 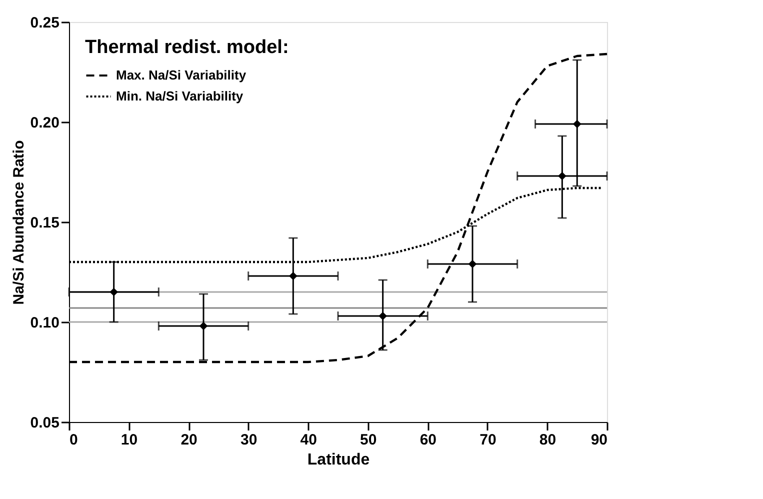 What do you see at coordinates (428, 440) in the screenshot?
I see `x-tick-label: 60` at bounding box center [428, 440].